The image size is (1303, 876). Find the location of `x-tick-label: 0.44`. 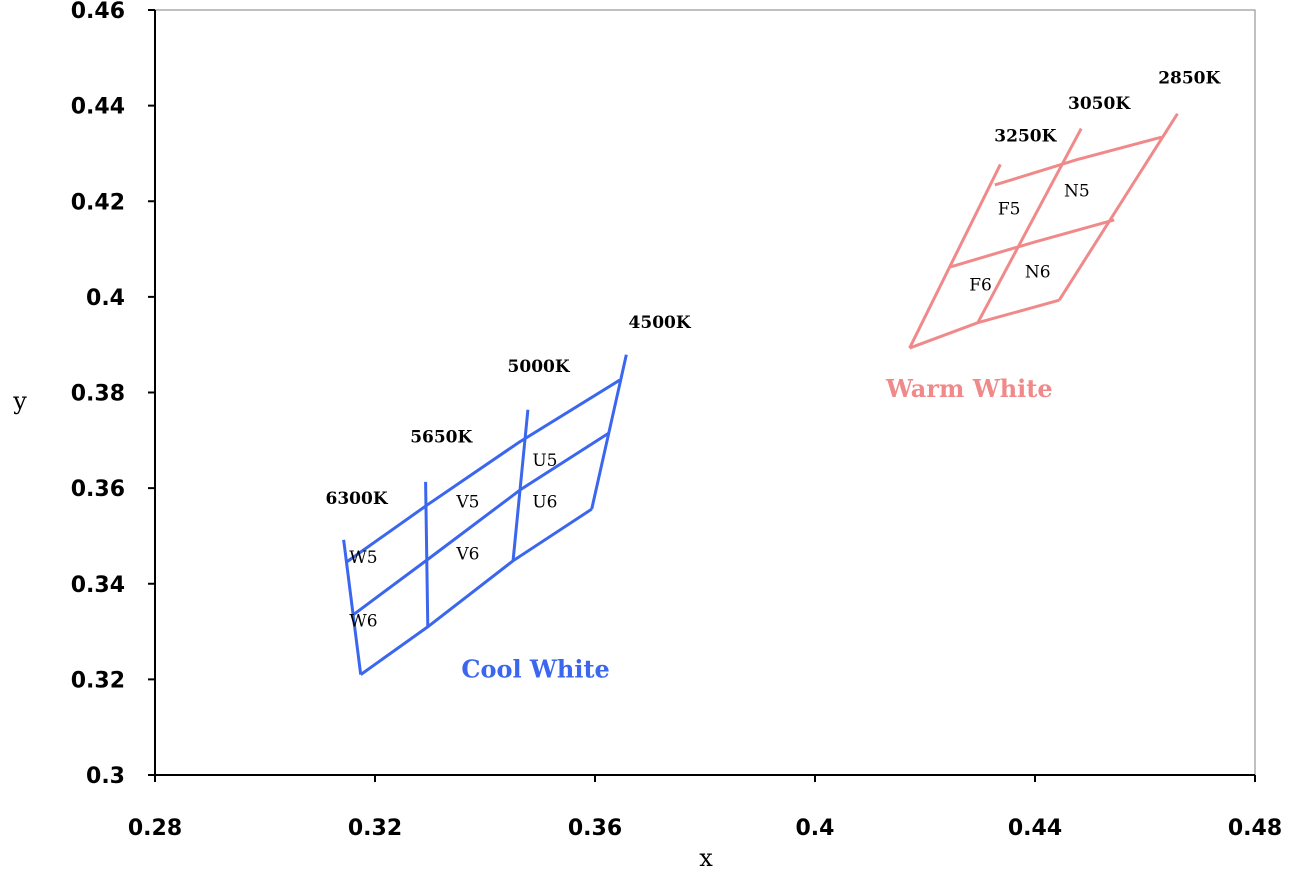

x-tick-label: 0.44 is located at coordinates (1035, 828).